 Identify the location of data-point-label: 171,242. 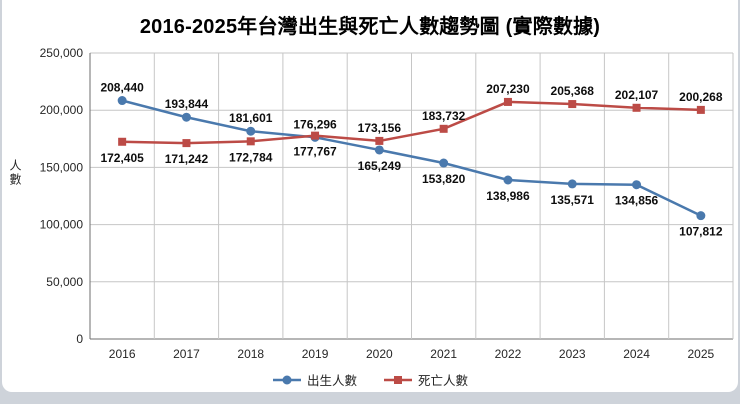
(187, 159).